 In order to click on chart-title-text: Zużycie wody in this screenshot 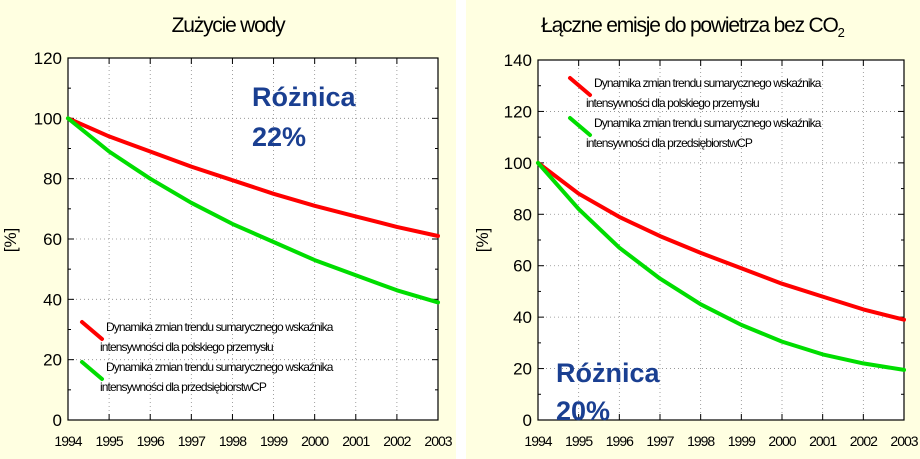, I will do `click(228, 25)`.